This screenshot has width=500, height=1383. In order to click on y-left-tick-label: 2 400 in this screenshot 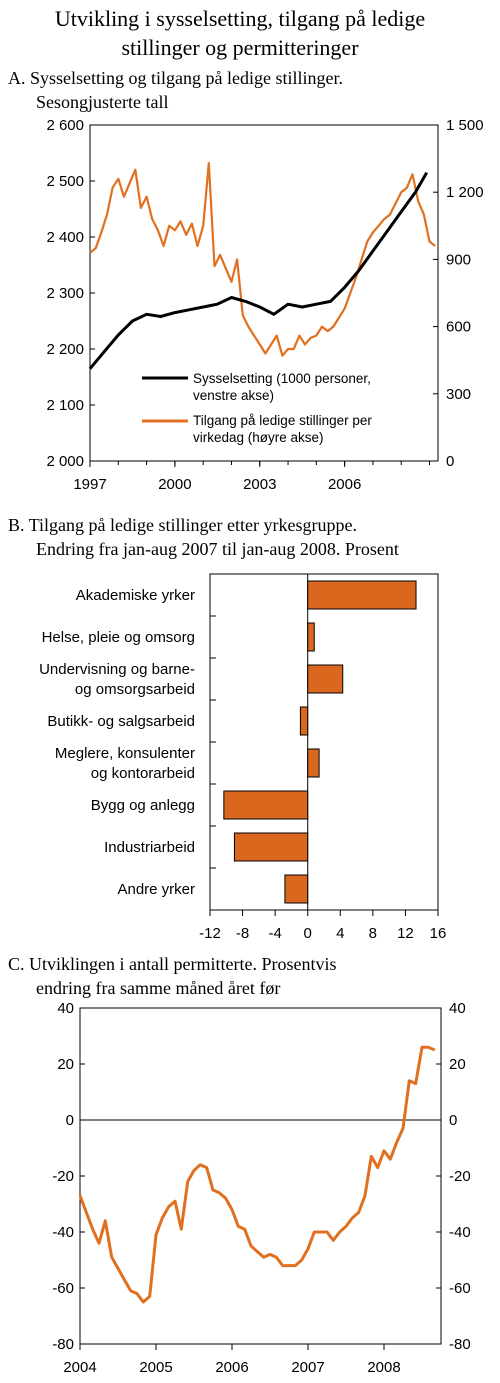, I will do `click(65, 237)`.